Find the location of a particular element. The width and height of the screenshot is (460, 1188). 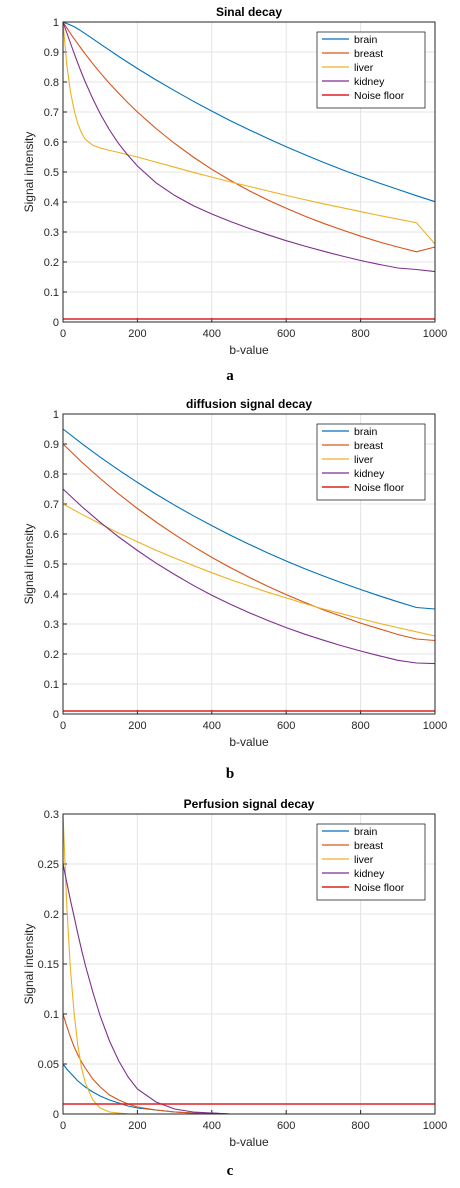

series-line-breast is located at coordinates (249, 542).